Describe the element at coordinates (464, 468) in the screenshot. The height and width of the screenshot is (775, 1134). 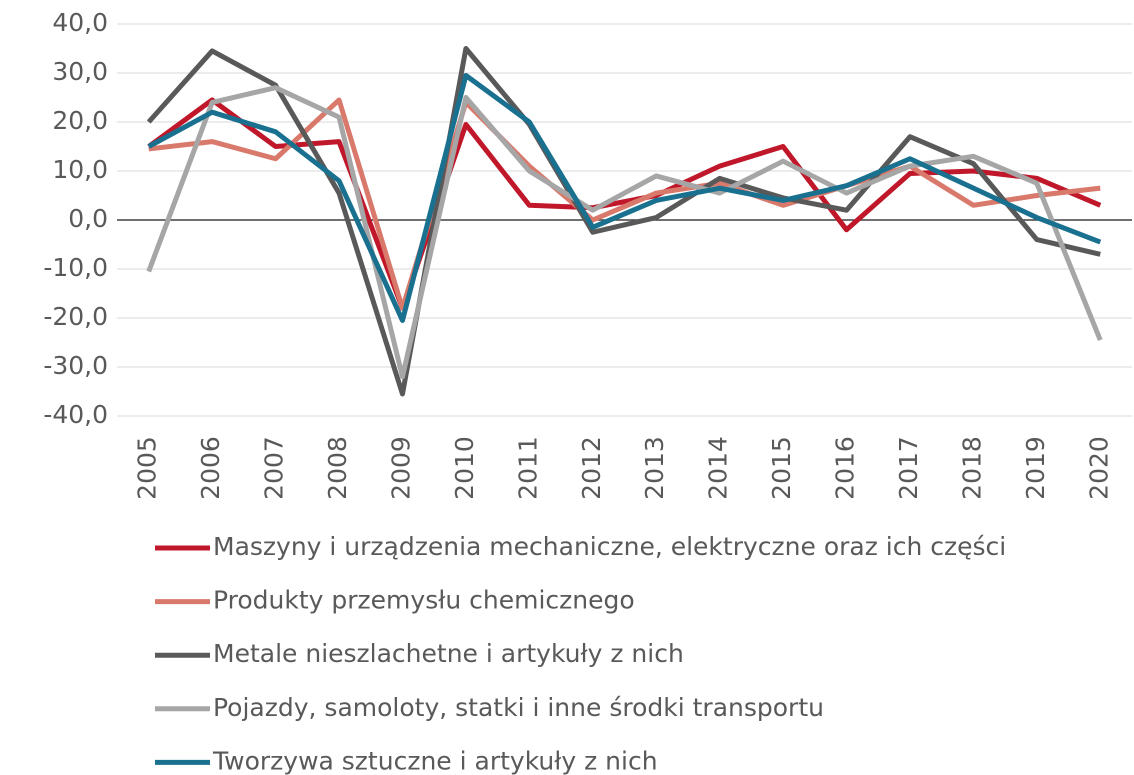
I see `x-tick-label: 2010` at that location.